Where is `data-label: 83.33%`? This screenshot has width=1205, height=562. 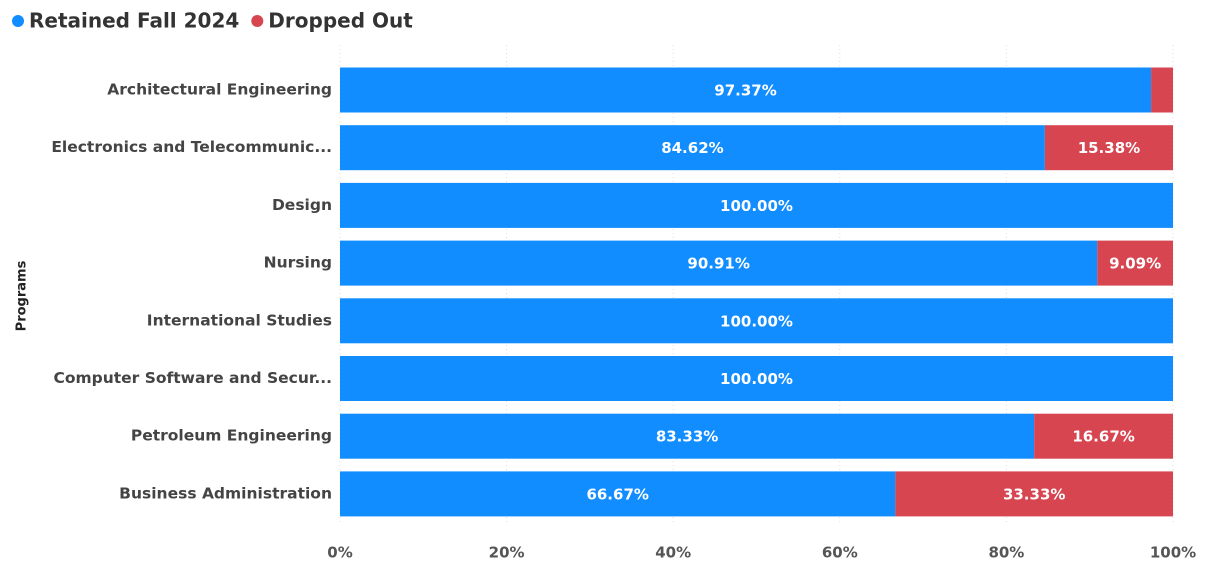
data-label: 83.33% is located at coordinates (687, 437).